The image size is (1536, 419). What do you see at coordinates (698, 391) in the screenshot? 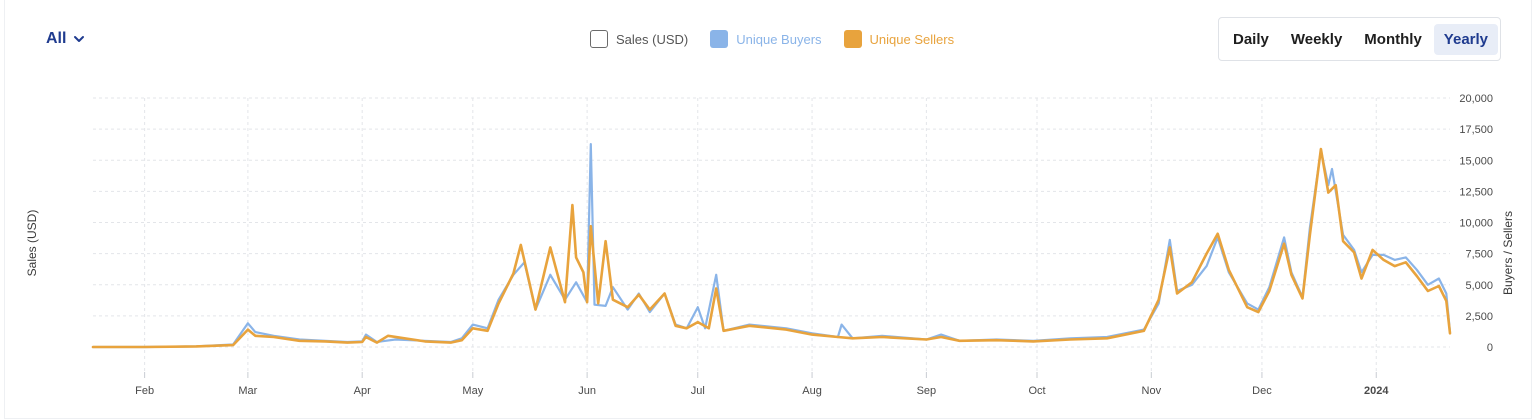
I see `x-tick-label: Jul` at bounding box center [698, 391].